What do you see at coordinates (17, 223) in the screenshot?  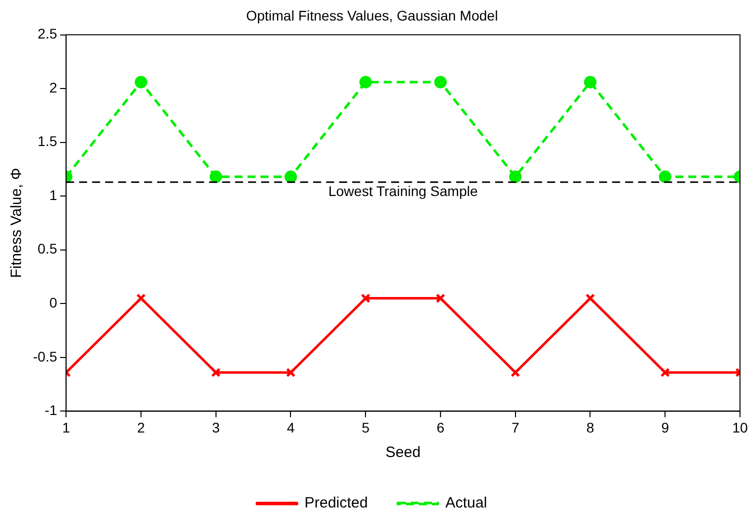 I see `y-axis-title: Fitness Value, Φ` at bounding box center [17, 223].